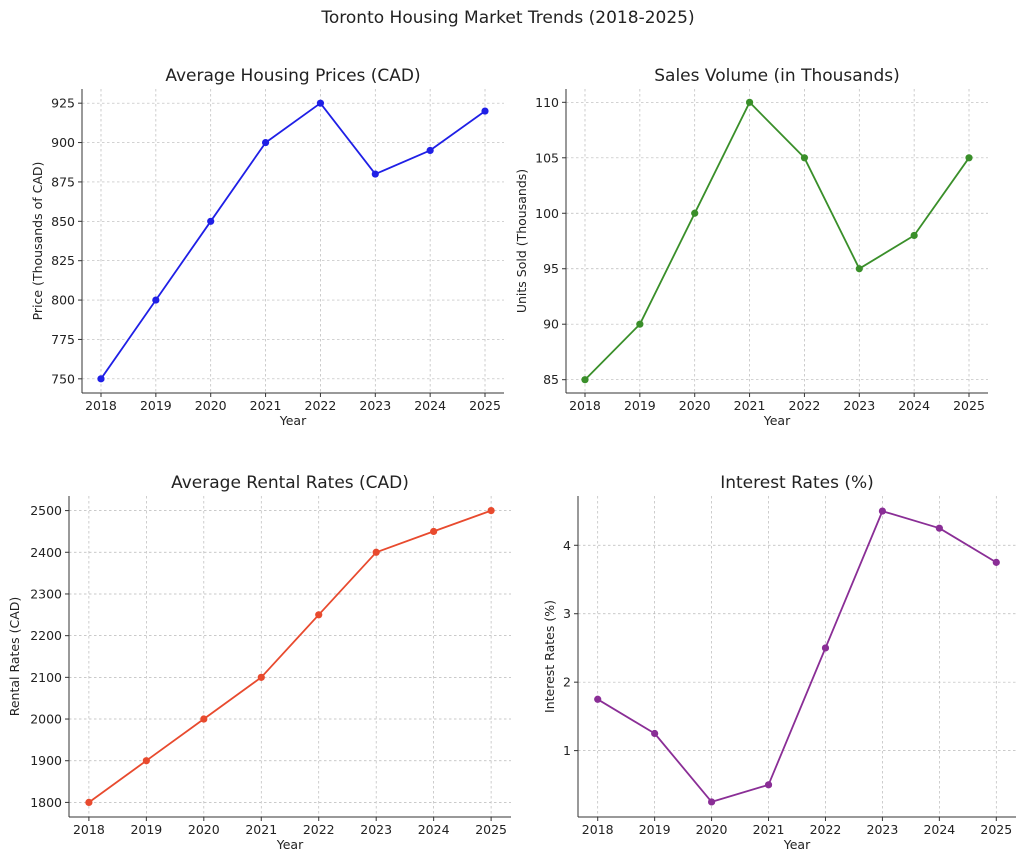 Image resolution: width=1024 pixels, height=857 pixels. Describe the element at coordinates (63, 103) in the screenshot. I see `y-tick-label: 925` at that location.